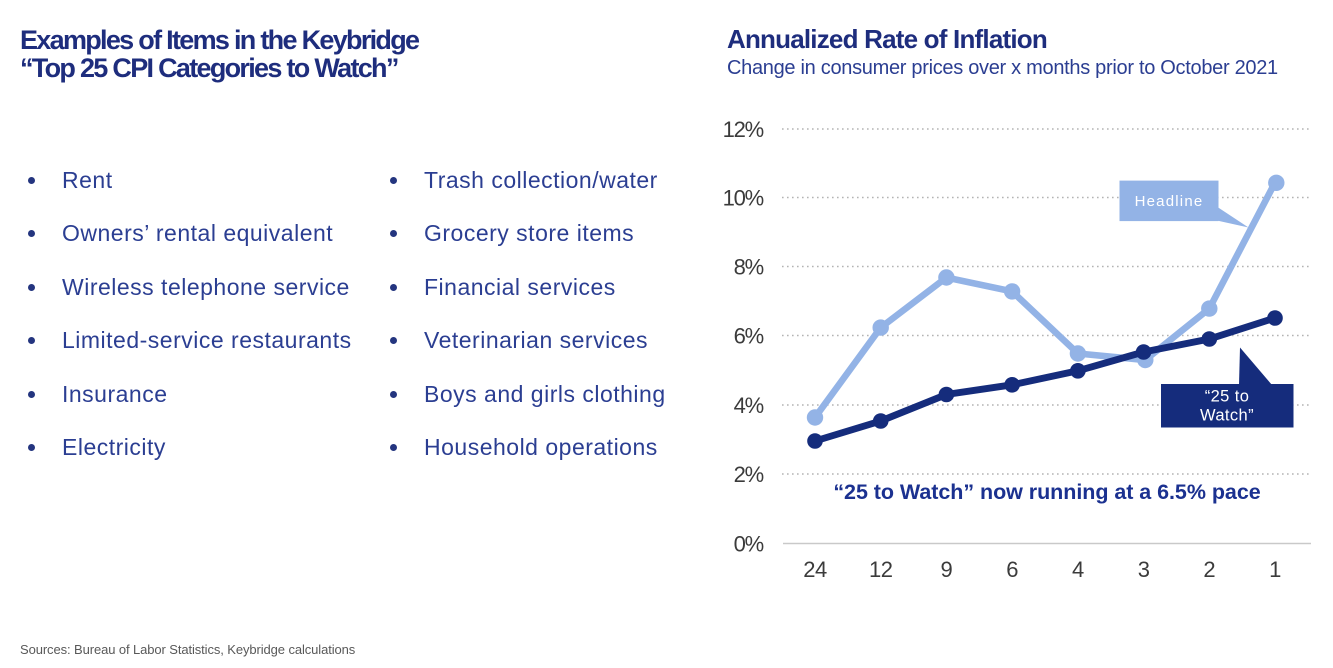 This screenshot has width=1333, height=668. What do you see at coordinates (815, 569) in the screenshot?
I see `svg-text: 24` at bounding box center [815, 569].